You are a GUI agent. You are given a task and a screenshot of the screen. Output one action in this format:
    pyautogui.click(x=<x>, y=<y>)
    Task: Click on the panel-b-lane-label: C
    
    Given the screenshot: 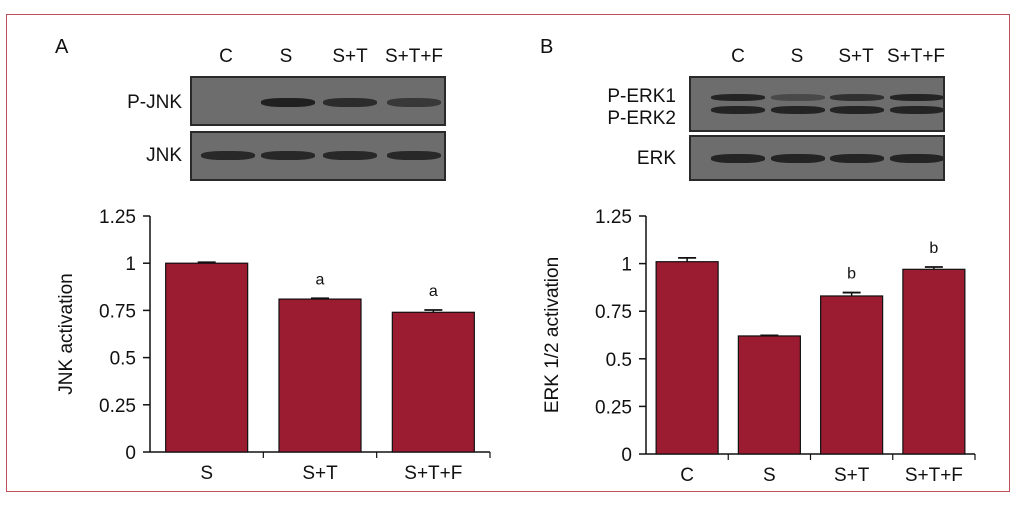 What is the action you would take?
    pyautogui.click(x=738, y=56)
    